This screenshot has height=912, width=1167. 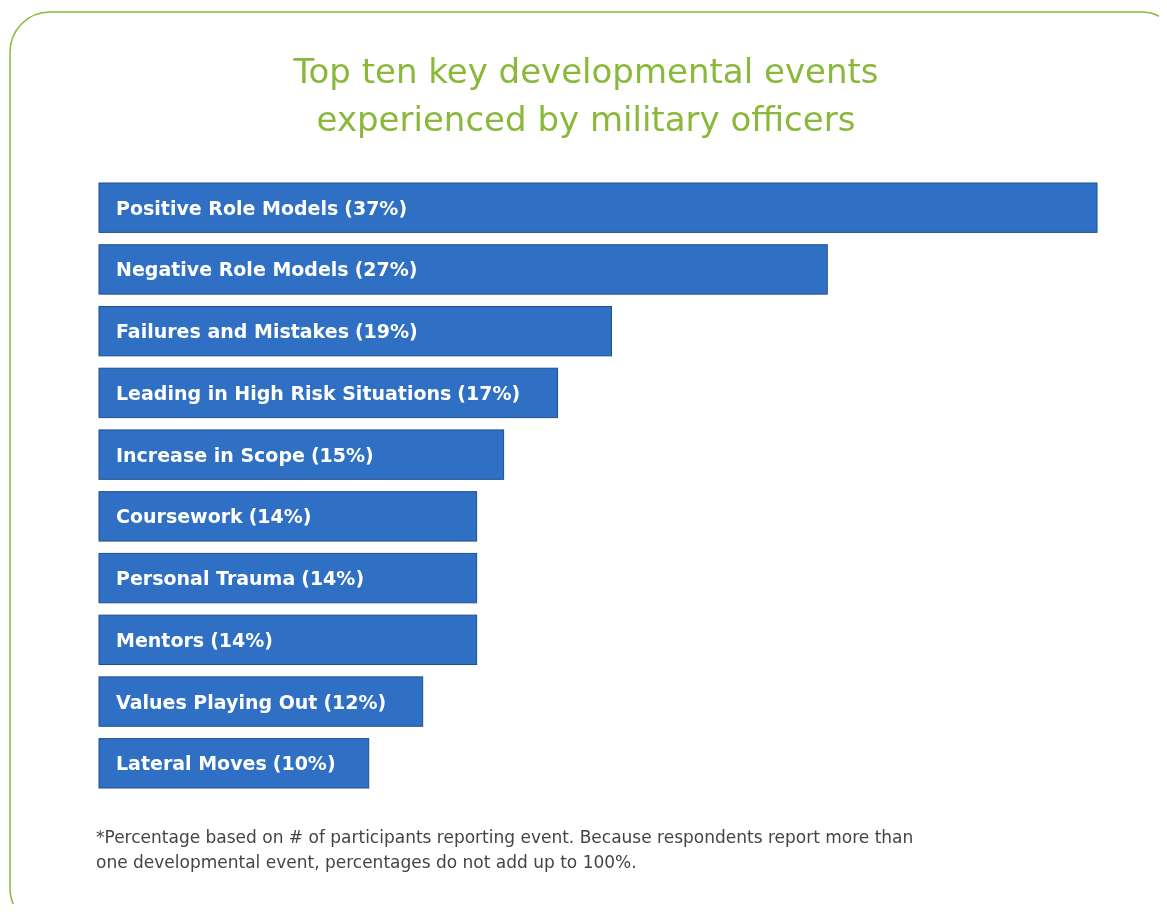 I want to click on y-tick-label: Leading in High Risk Situations, so click(x=284, y=392).